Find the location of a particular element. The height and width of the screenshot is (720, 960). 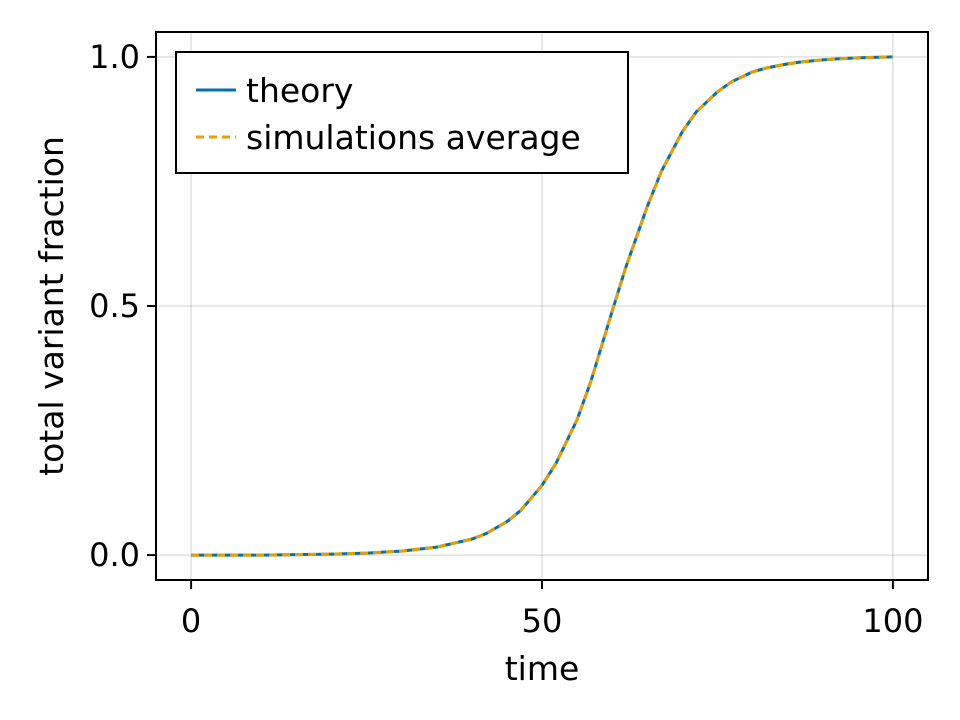

legend-label-simulations-average: simulations average is located at coordinates (413, 137).